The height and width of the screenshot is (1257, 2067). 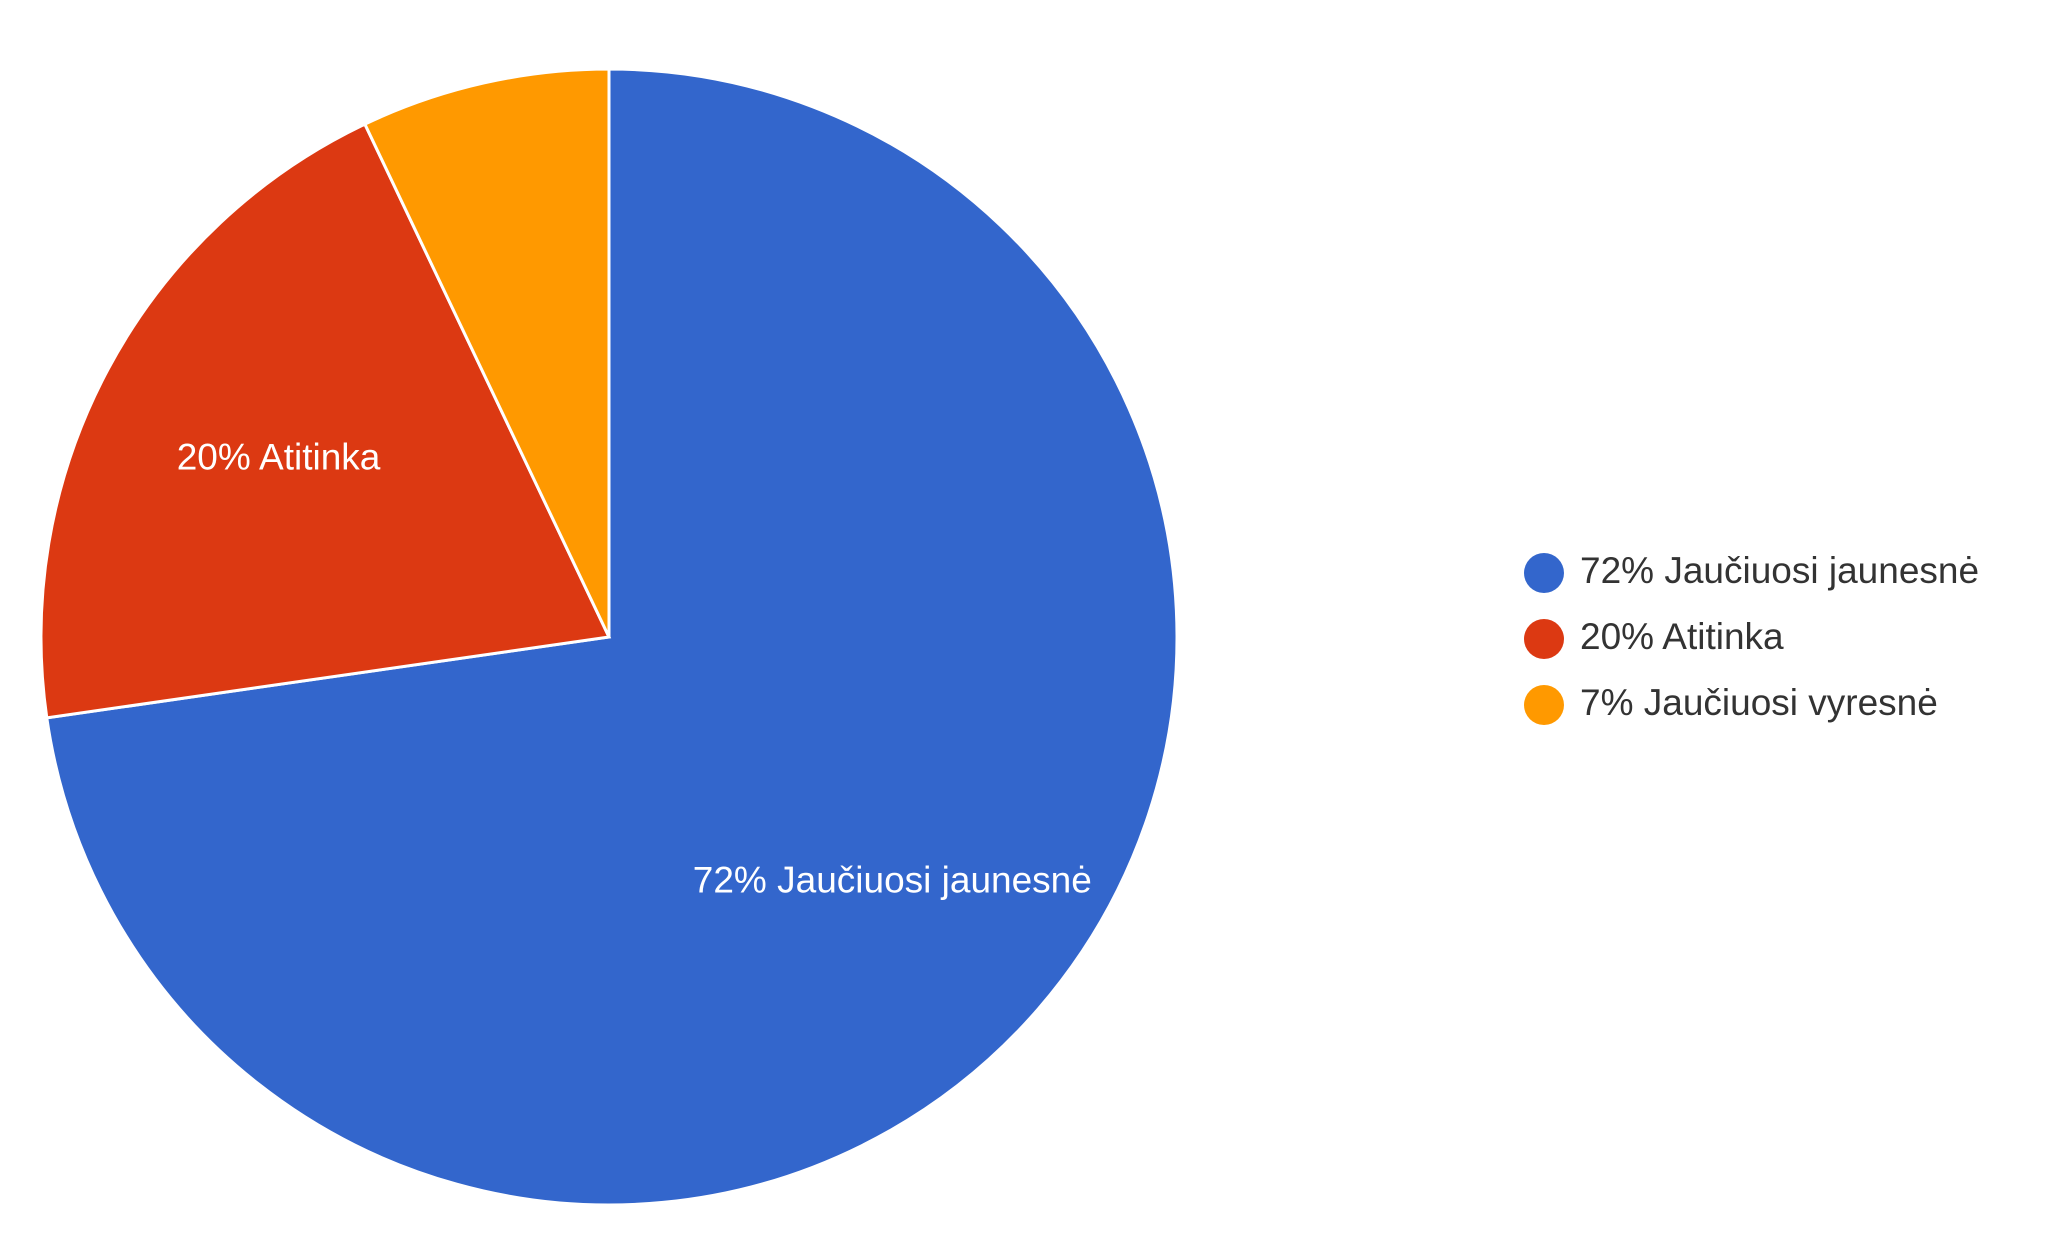 What do you see at coordinates (1759, 702) in the screenshot?
I see `legend-label: 7% Jaučiuosi vyresnė` at bounding box center [1759, 702].